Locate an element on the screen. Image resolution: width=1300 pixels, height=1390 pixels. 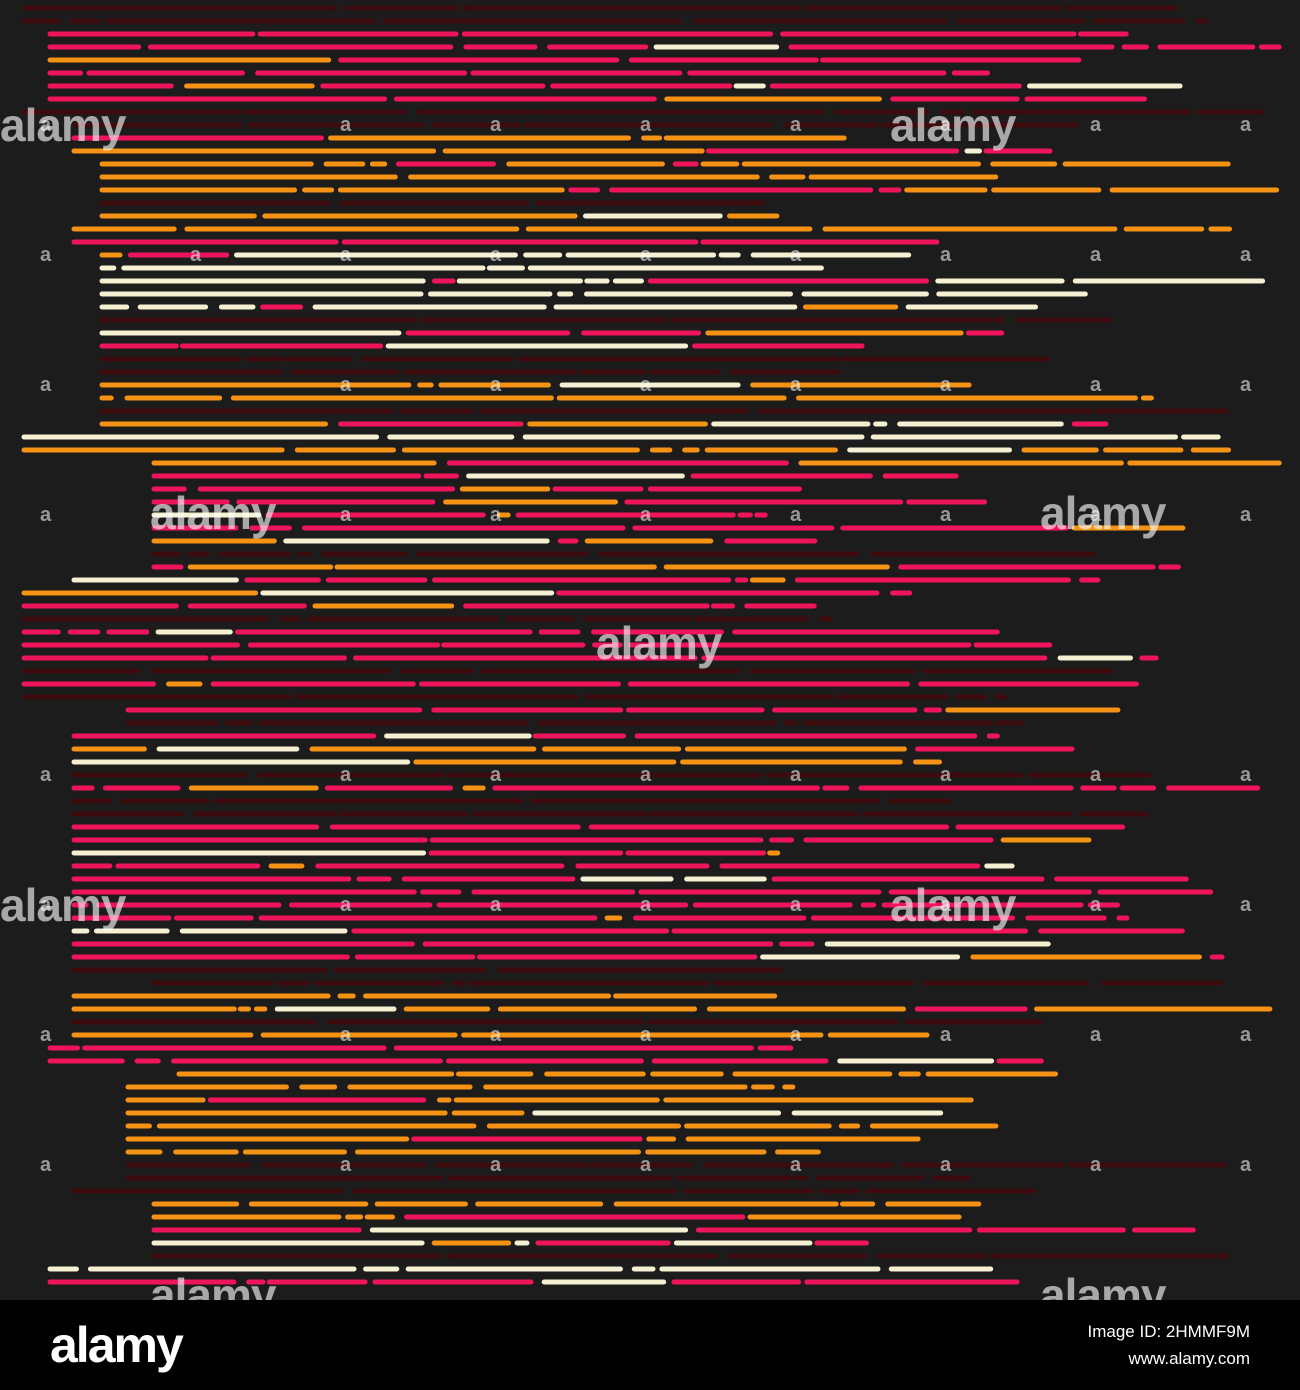
image-id-label: Image ID: 2HMMF9M is located at coordinates (1168, 1331).